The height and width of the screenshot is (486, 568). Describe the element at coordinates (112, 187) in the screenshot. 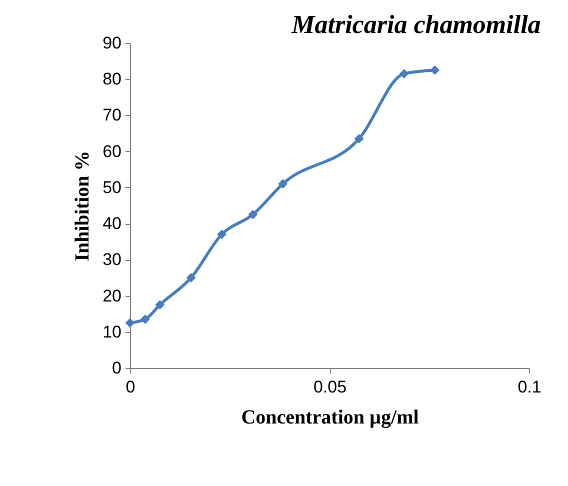

I see `y-tick-label: 50` at that location.